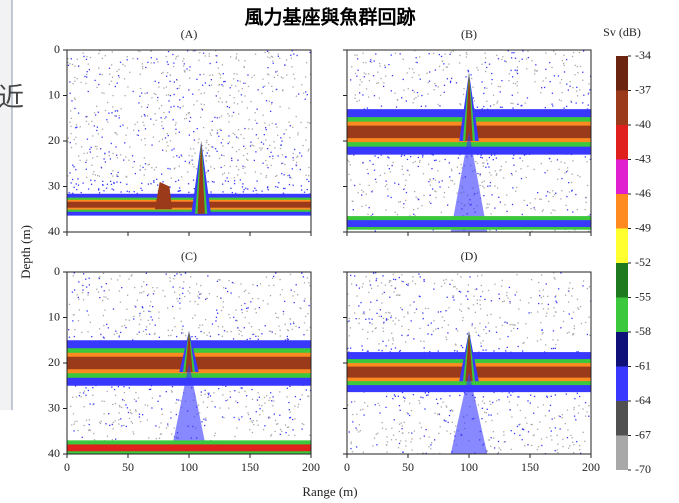 Image resolution: width=679 pixels, height=503 pixels. What do you see at coordinates (643, 434) in the screenshot?
I see `colorbar-tick-label: -67` at bounding box center [643, 434].